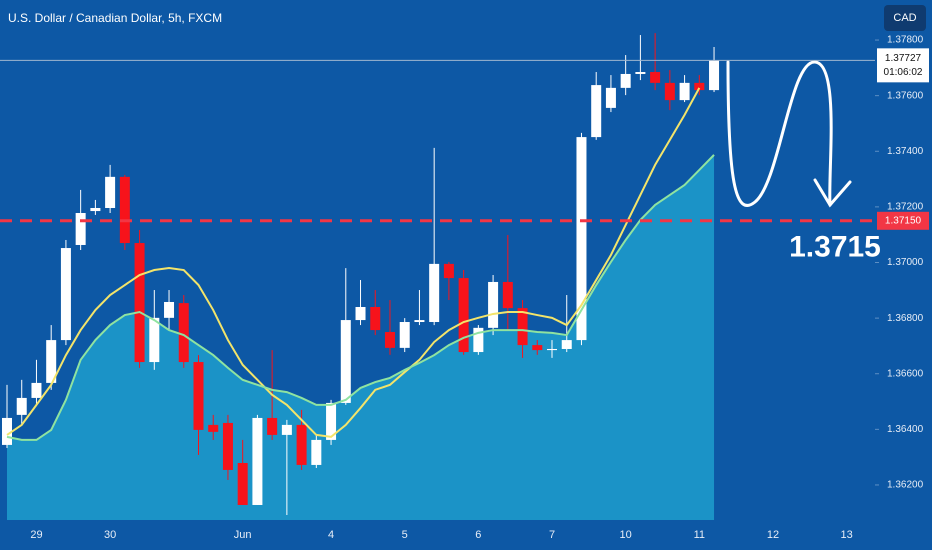 Image resolution: width=932 pixels, height=550 pixels. What do you see at coordinates (905, 95) in the screenshot?
I see `y-tick-label: 1.37600` at bounding box center [905, 95].